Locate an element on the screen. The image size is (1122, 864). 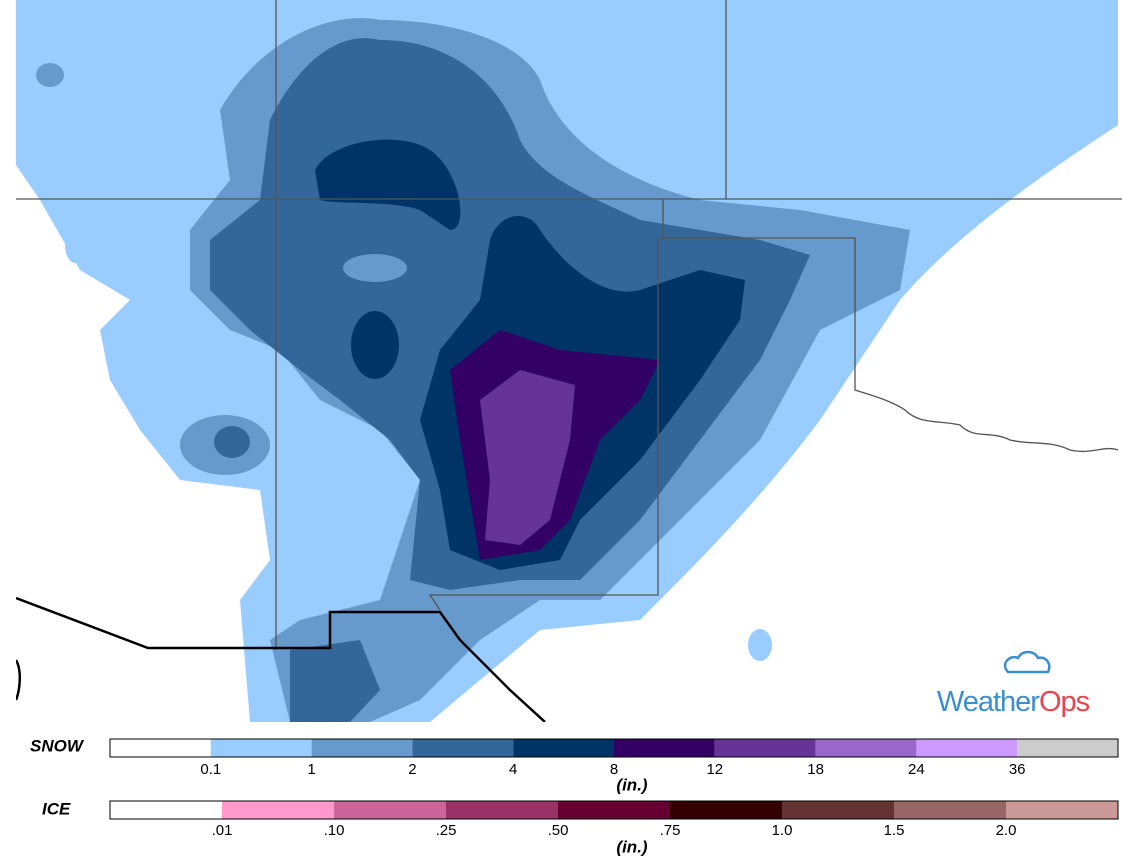
ice-tick-label: .50 is located at coordinates (558, 830).